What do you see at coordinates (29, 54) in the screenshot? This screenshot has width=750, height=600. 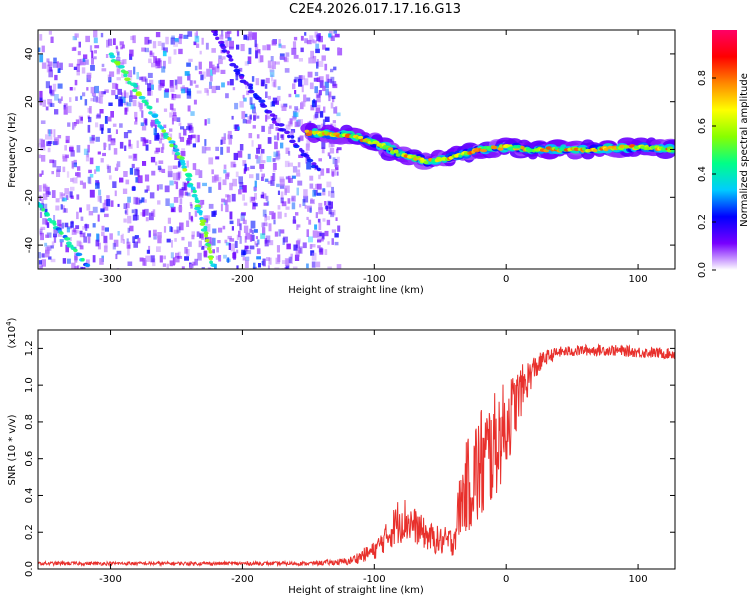 I see `spectrogram-y-tick-label: 40` at bounding box center [29, 54].